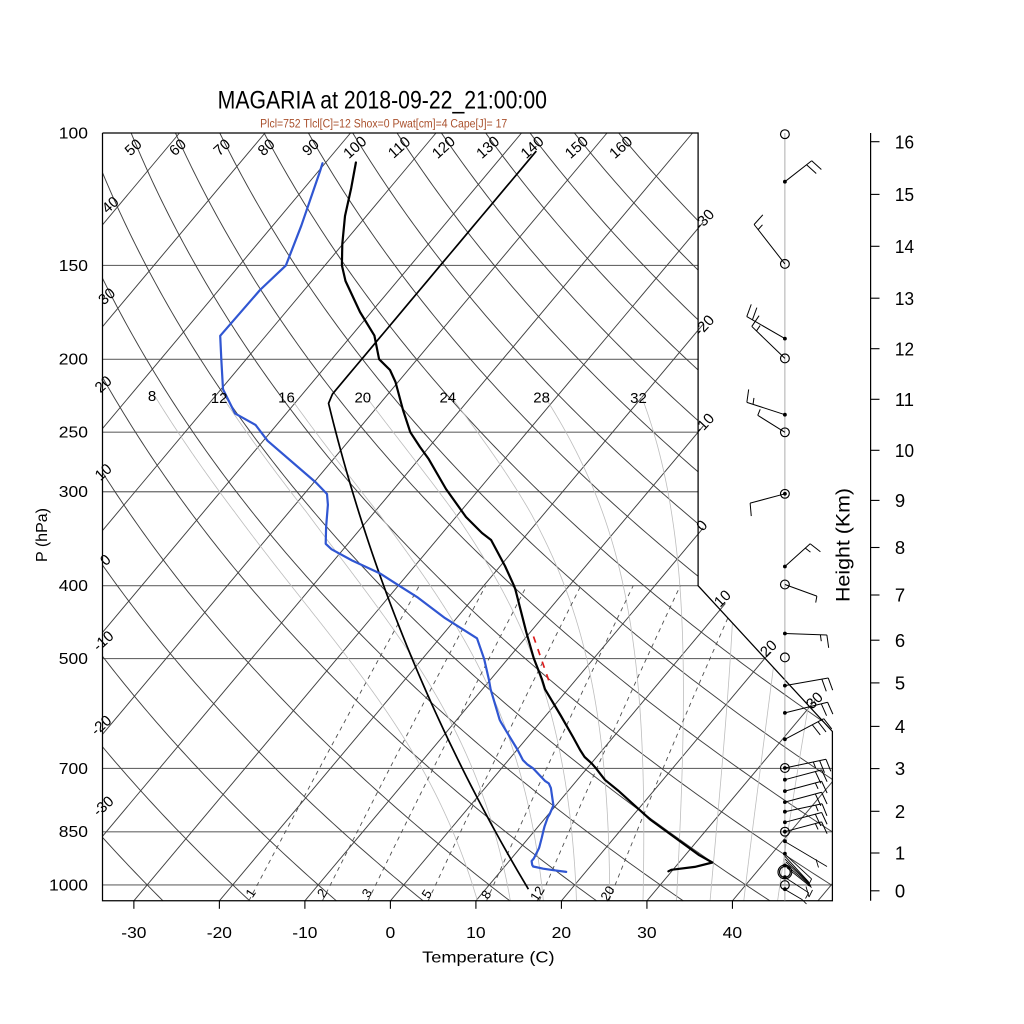 Image resolution: width=1024 pixels, height=1024 pixels. I want to click on svg-text: -20, so click(220, 933).